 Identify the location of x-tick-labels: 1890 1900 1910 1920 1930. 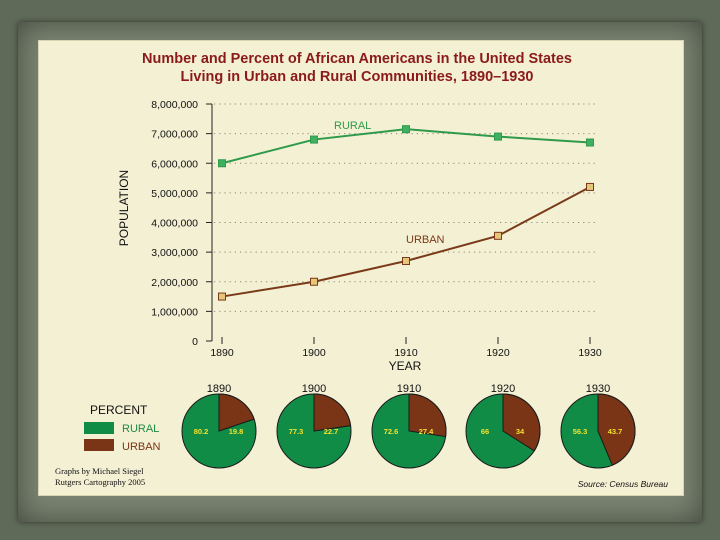
(406, 348).